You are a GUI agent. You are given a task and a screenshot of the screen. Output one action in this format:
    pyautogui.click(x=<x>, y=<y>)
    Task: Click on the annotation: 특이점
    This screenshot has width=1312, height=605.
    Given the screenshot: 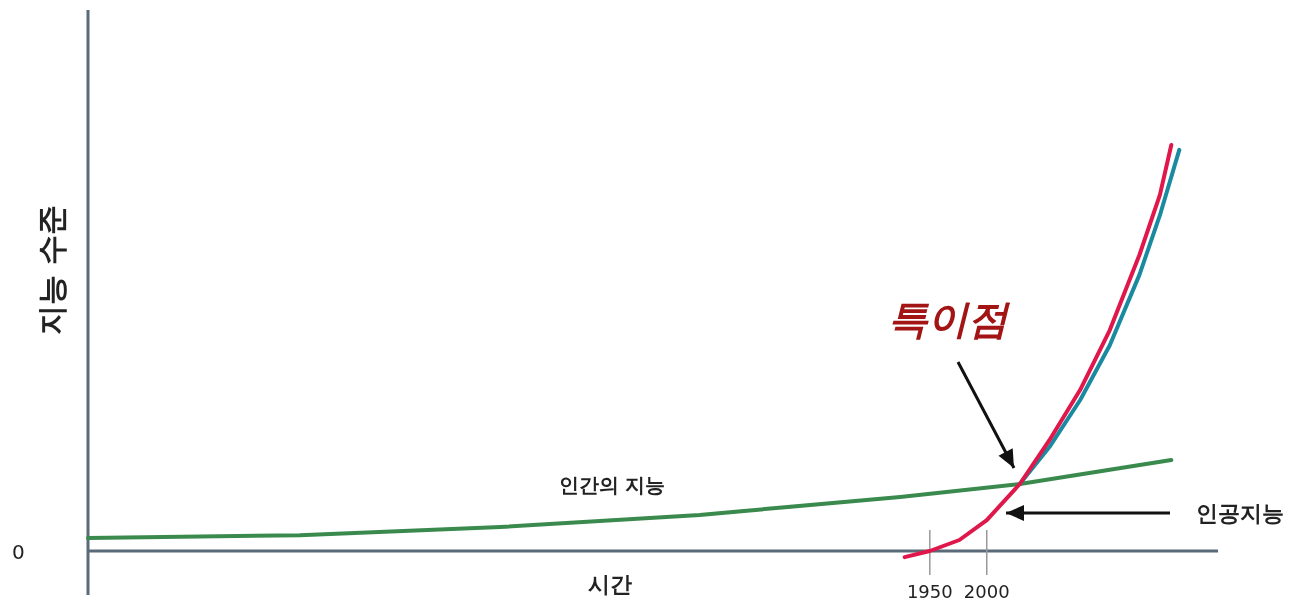 What is the action you would take?
    pyautogui.click(x=949, y=319)
    